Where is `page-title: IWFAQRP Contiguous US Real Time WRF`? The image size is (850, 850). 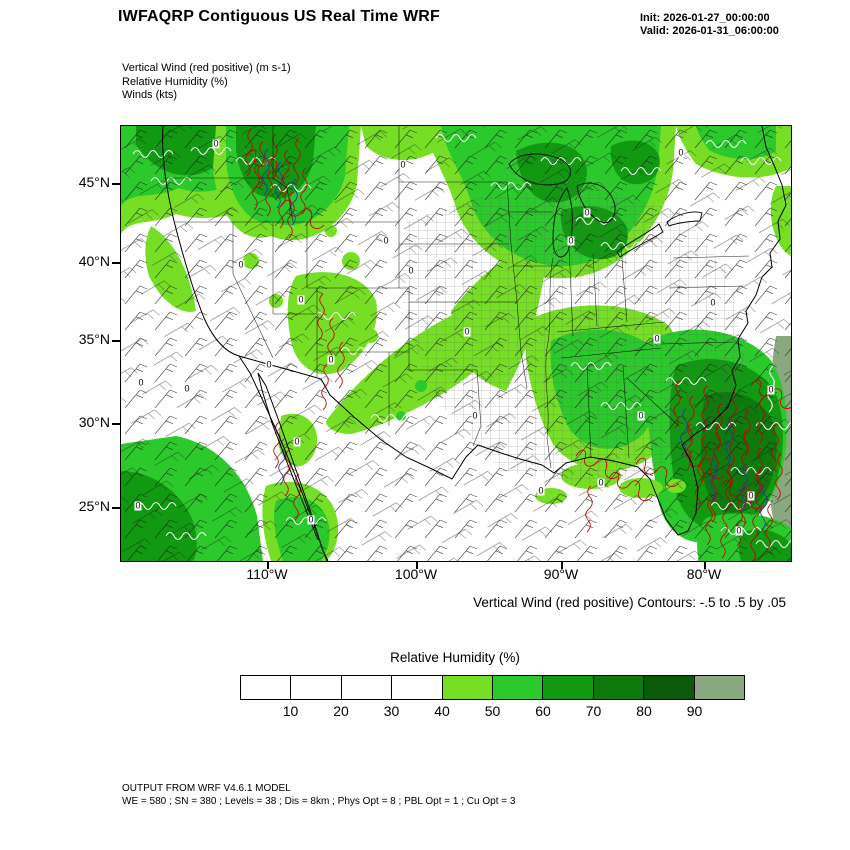 page-title: IWFAQRP Contiguous US Real Time WRF is located at coordinates (279, 16).